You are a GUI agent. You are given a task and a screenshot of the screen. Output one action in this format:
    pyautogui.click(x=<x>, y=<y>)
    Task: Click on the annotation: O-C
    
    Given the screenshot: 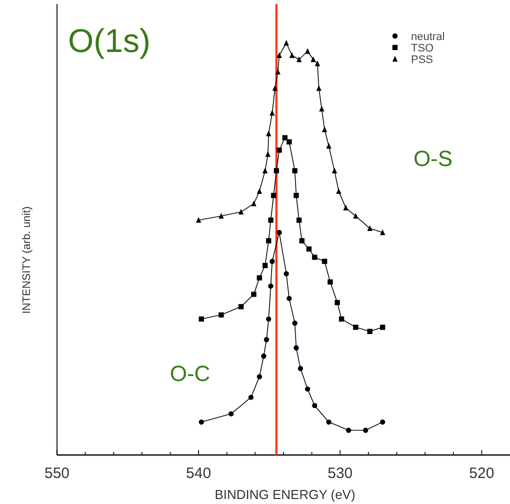 What is the action you would take?
    pyautogui.click(x=190, y=373)
    